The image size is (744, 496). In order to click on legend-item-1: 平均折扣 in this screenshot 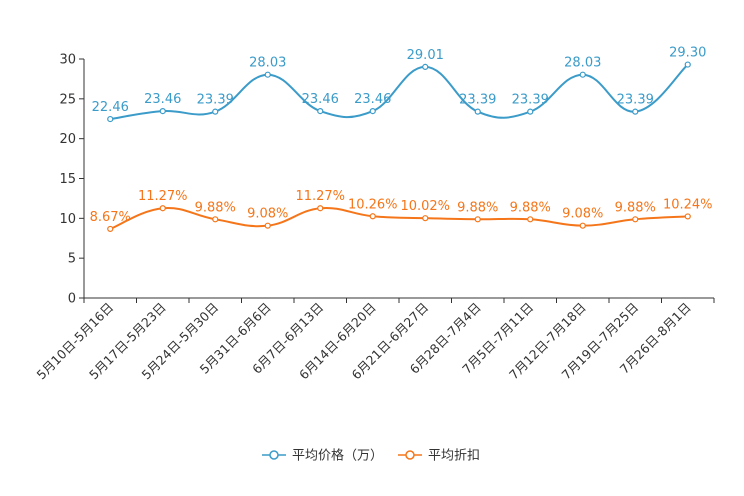, I will do `click(439, 456)`.